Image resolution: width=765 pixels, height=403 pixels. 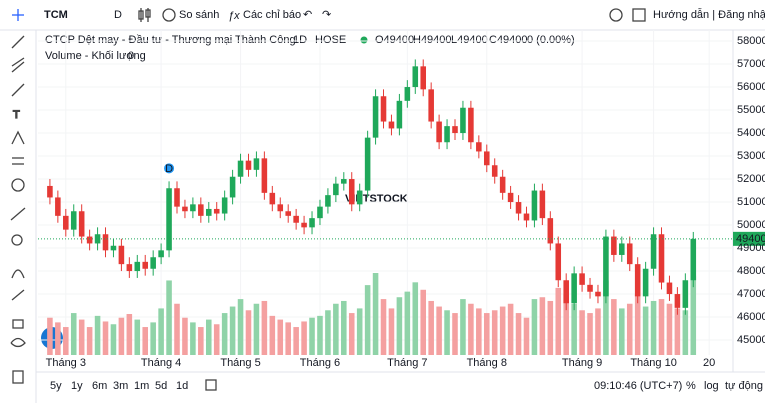 I want to click on symbol: TCM, so click(x=56, y=15).